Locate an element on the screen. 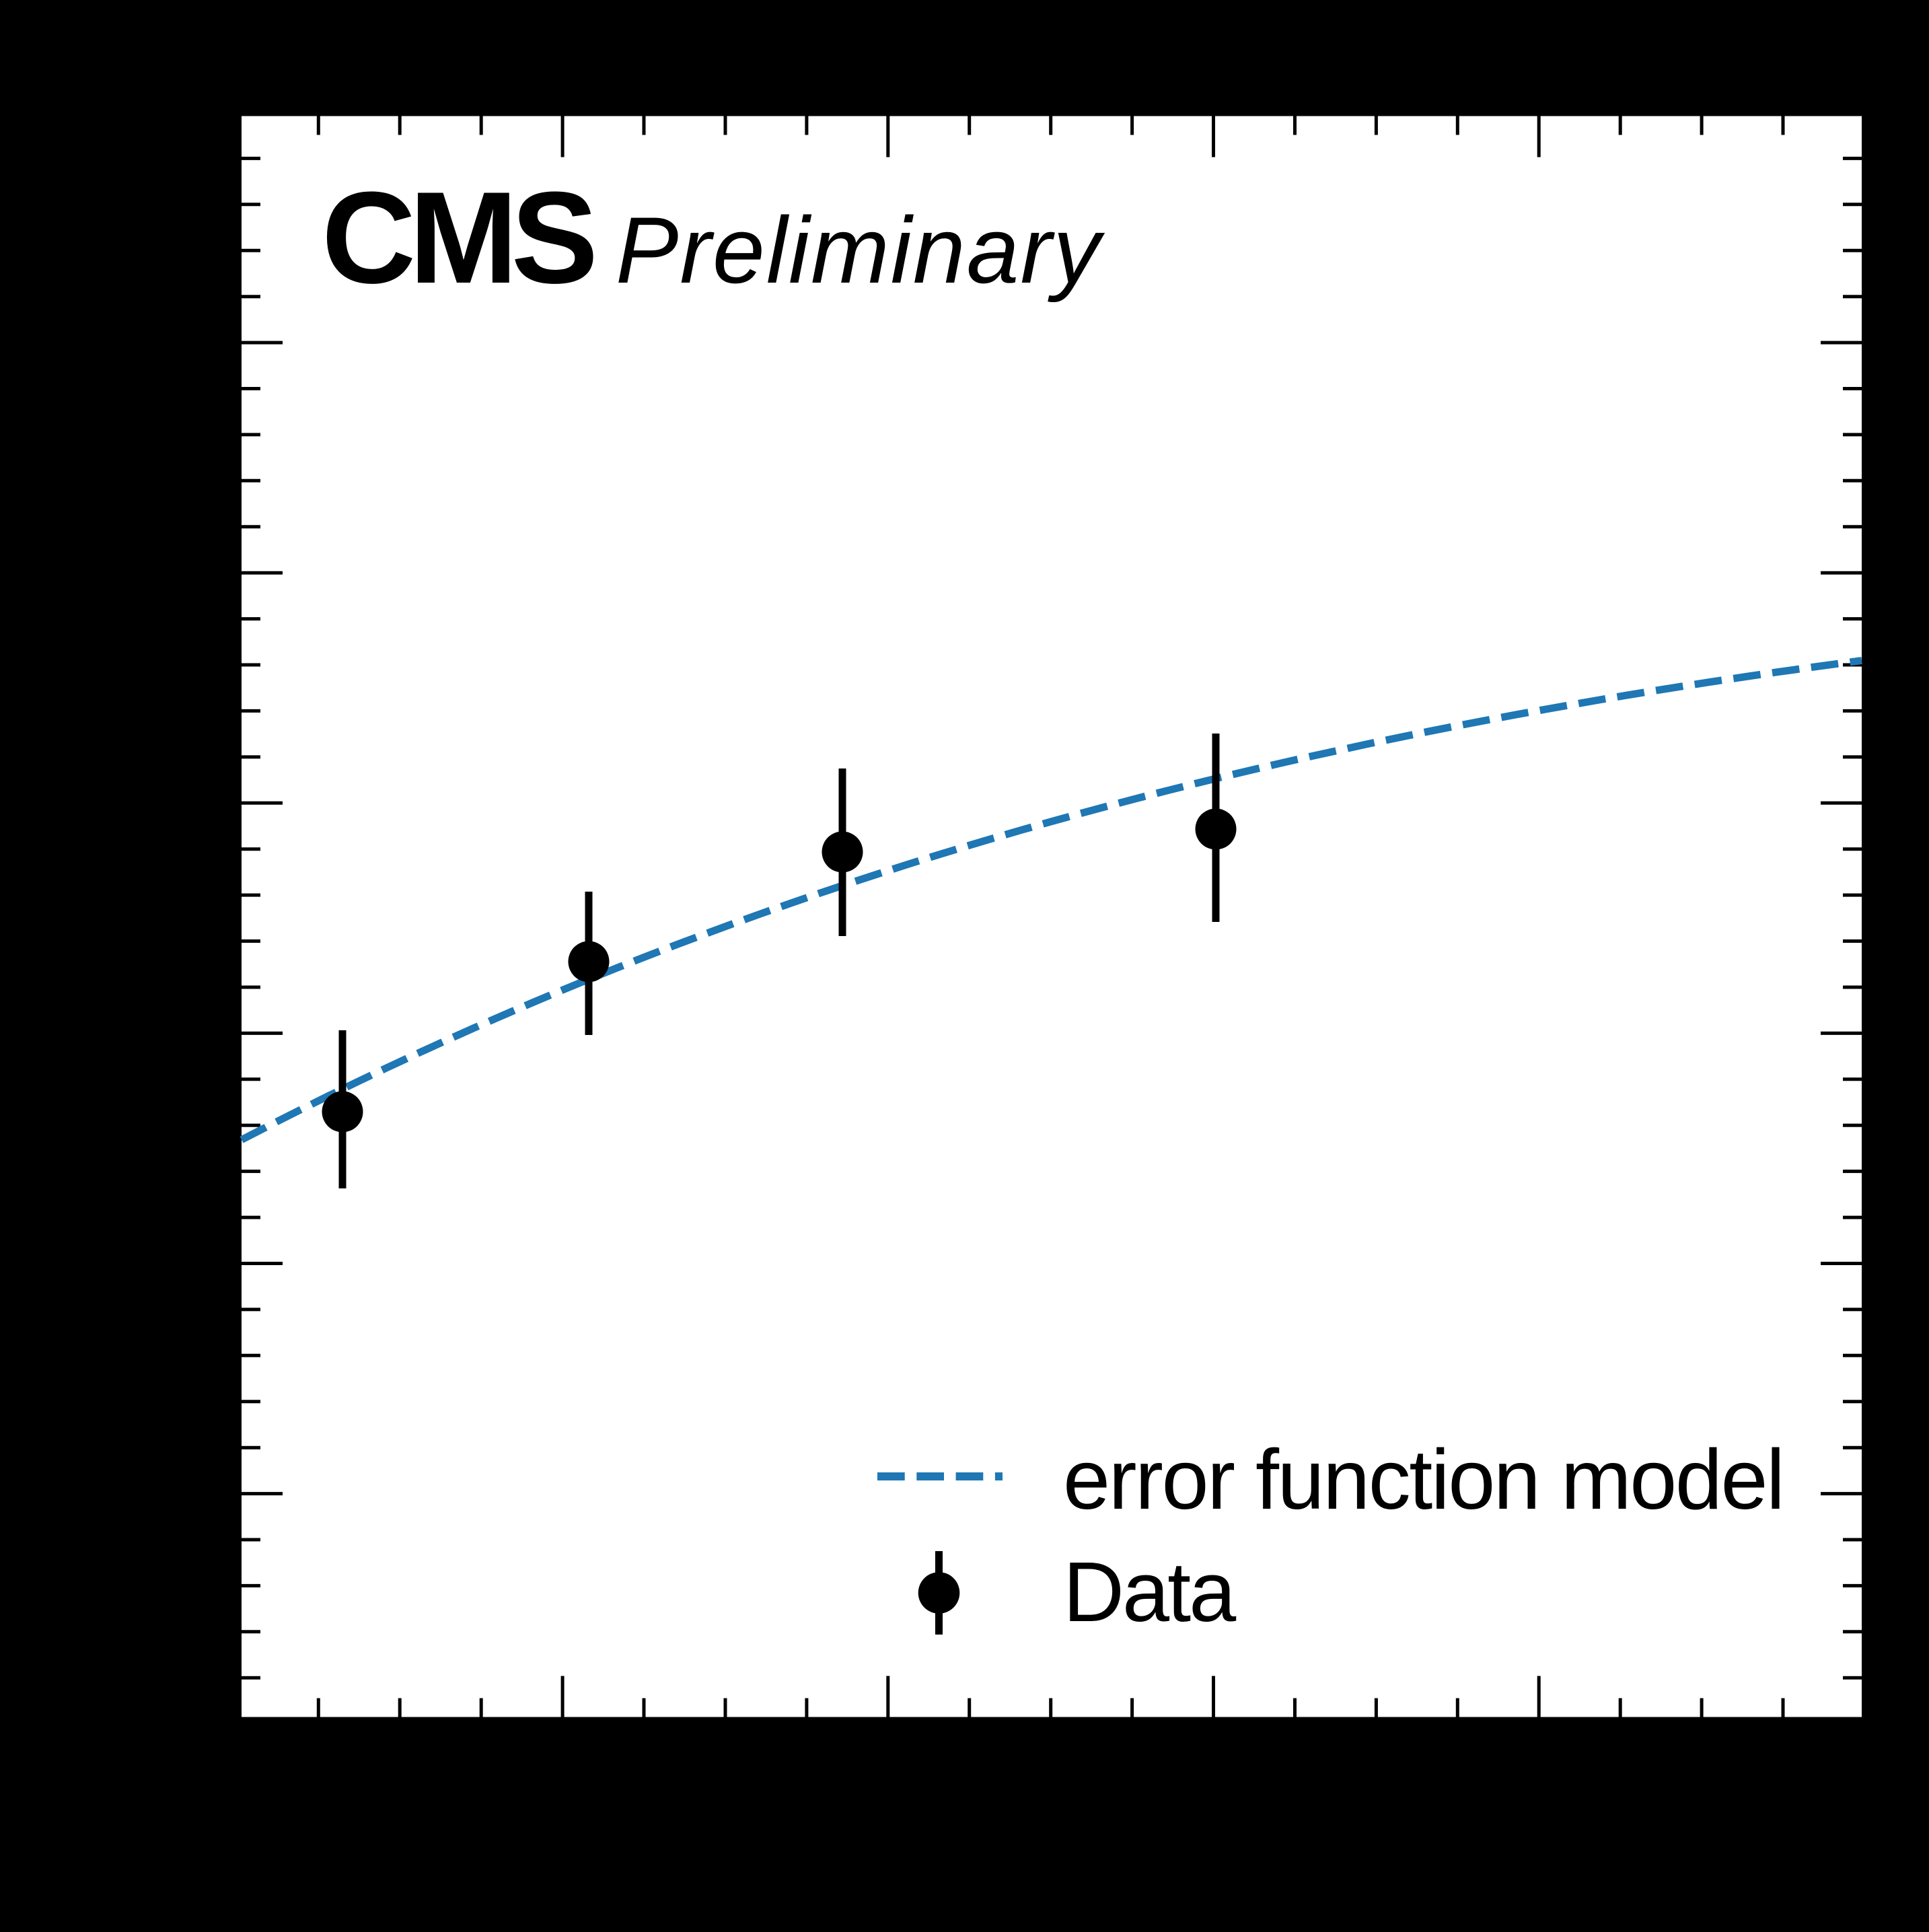 The image size is (1929, 1932). svg-text: CMS is located at coordinates (457, 238).